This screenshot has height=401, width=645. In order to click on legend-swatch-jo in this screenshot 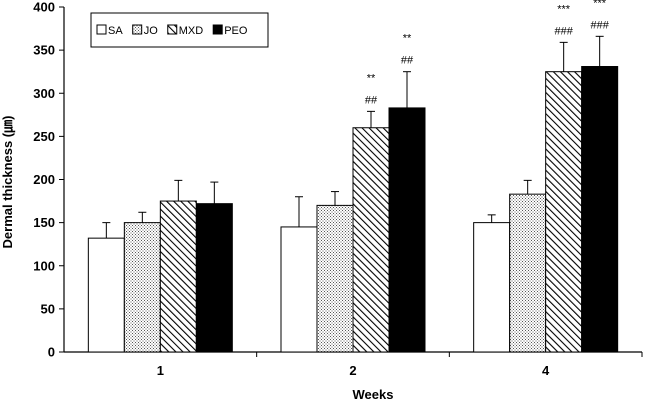, I will do `click(137, 29)`.